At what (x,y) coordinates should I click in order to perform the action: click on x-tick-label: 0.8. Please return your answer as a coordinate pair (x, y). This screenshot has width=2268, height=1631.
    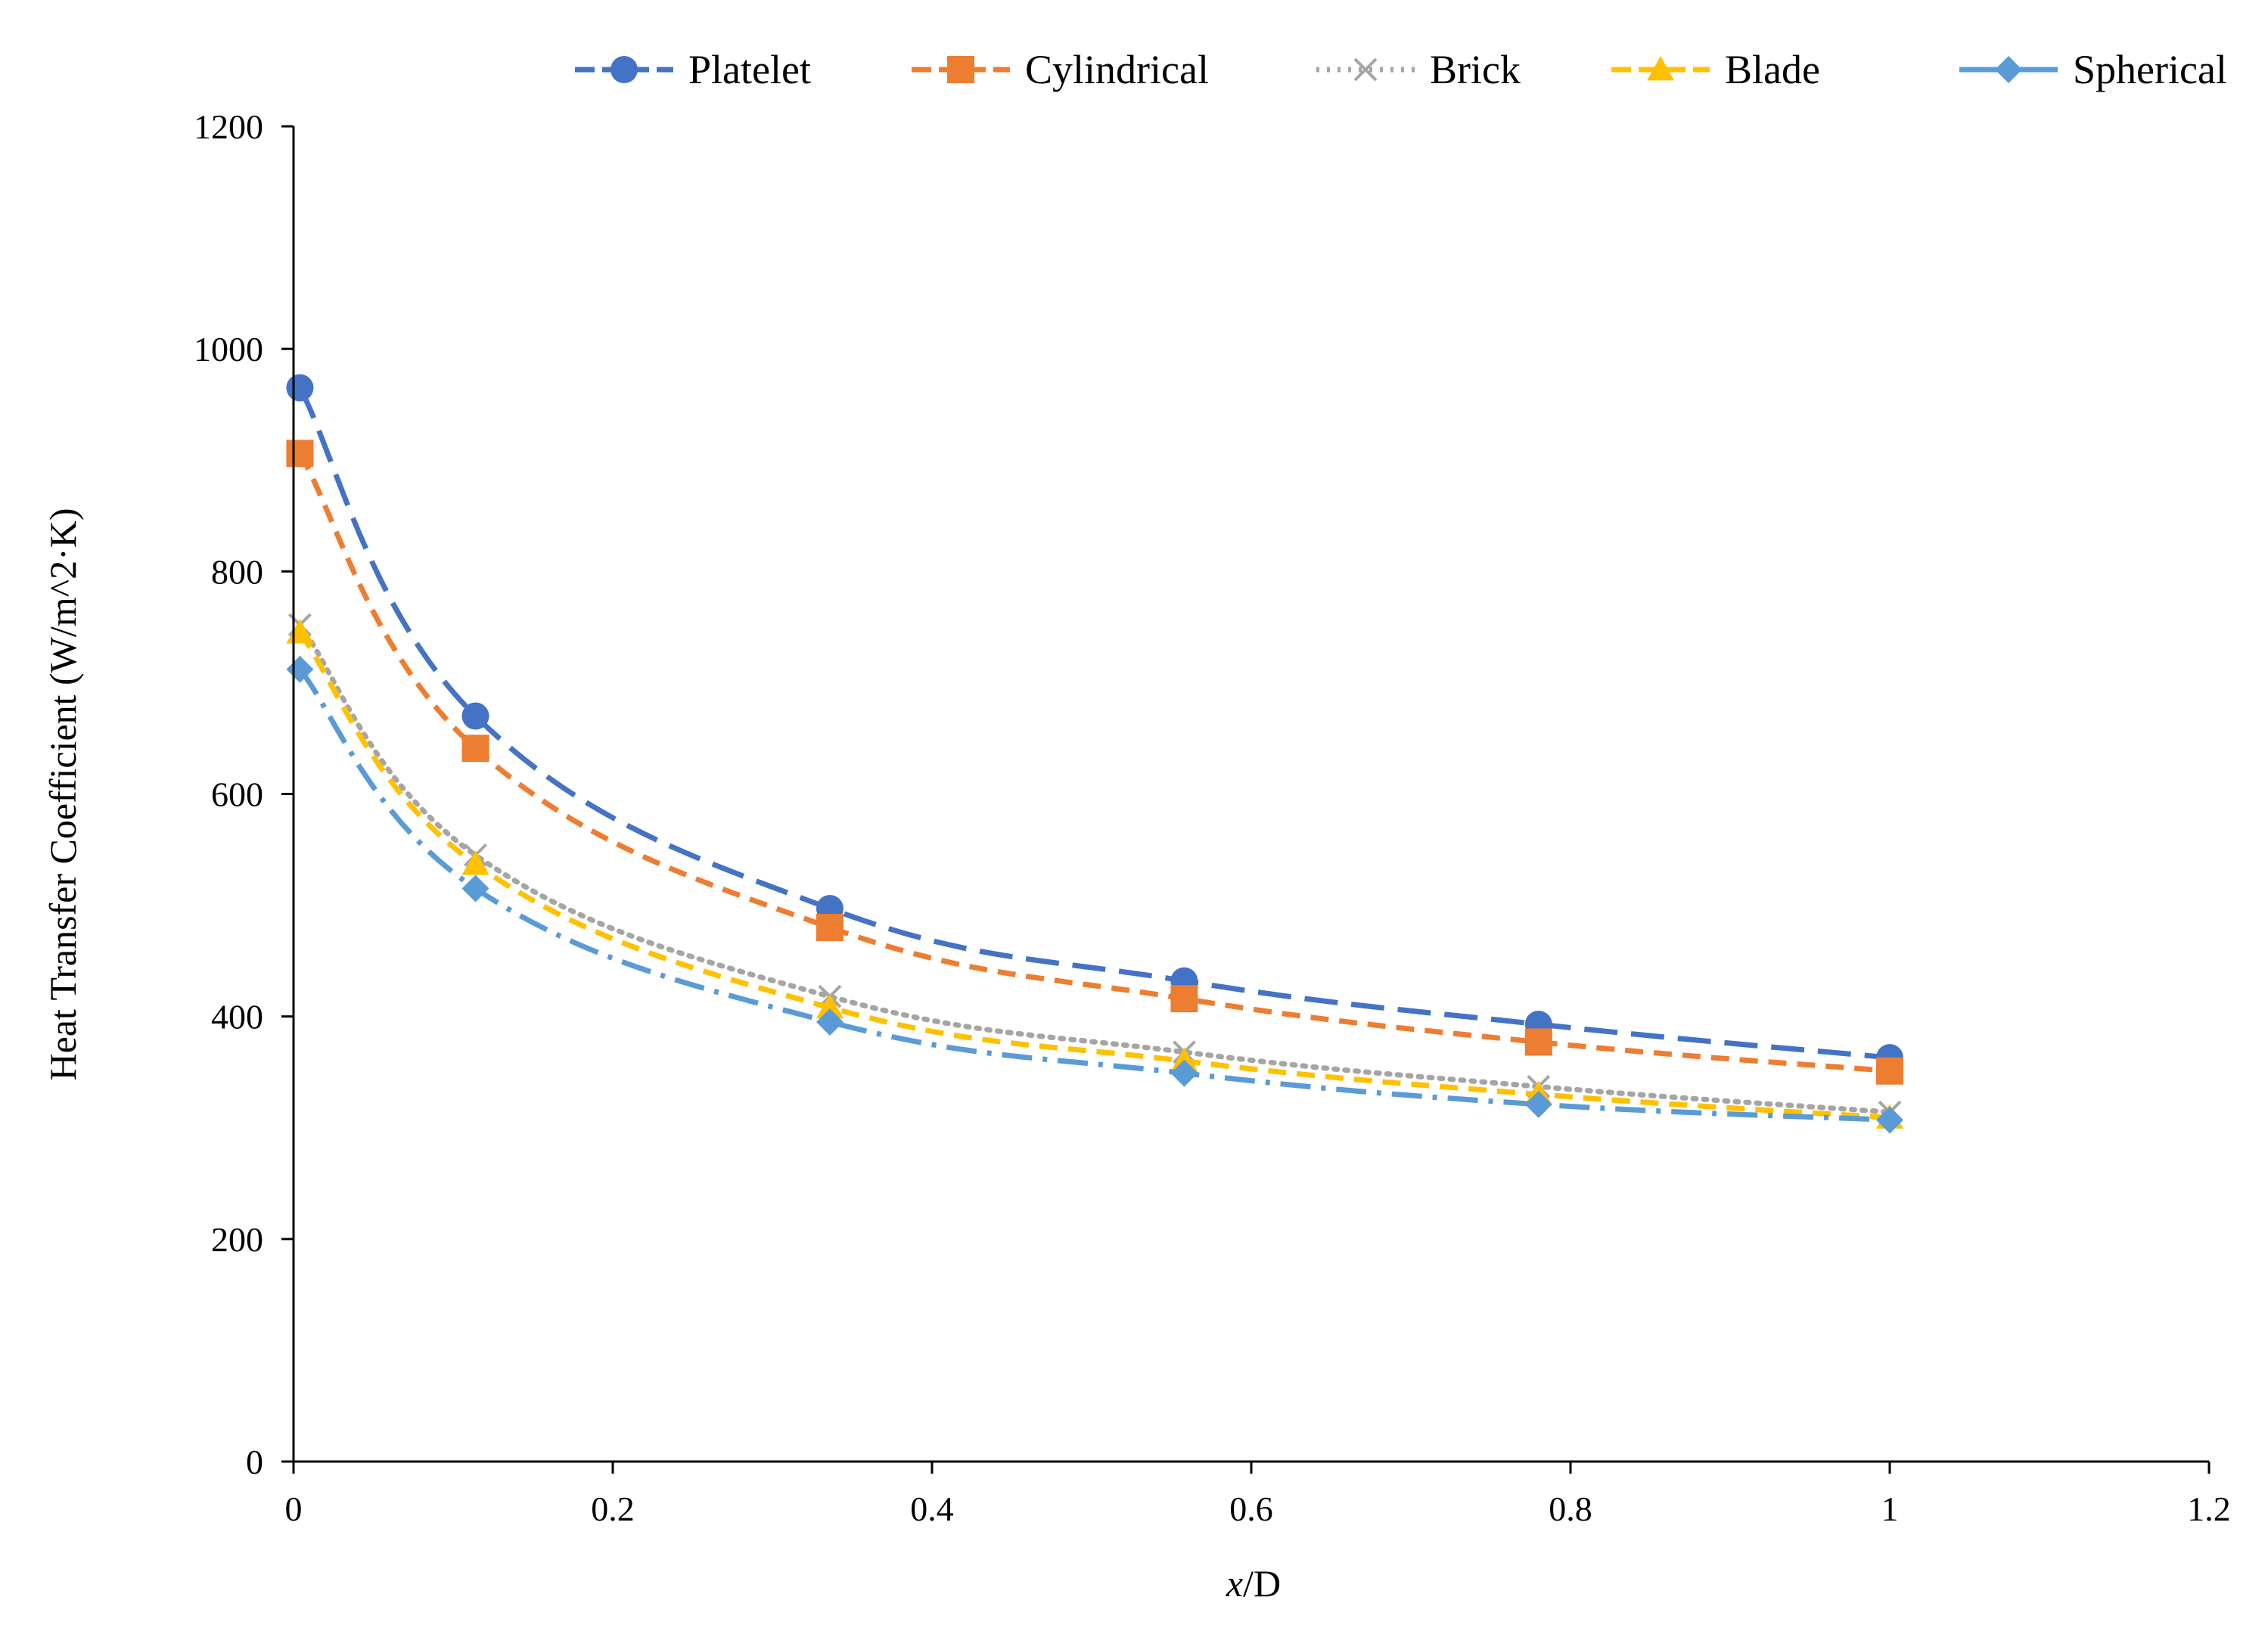
    Looking at the image, I should click on (1571, 1509).